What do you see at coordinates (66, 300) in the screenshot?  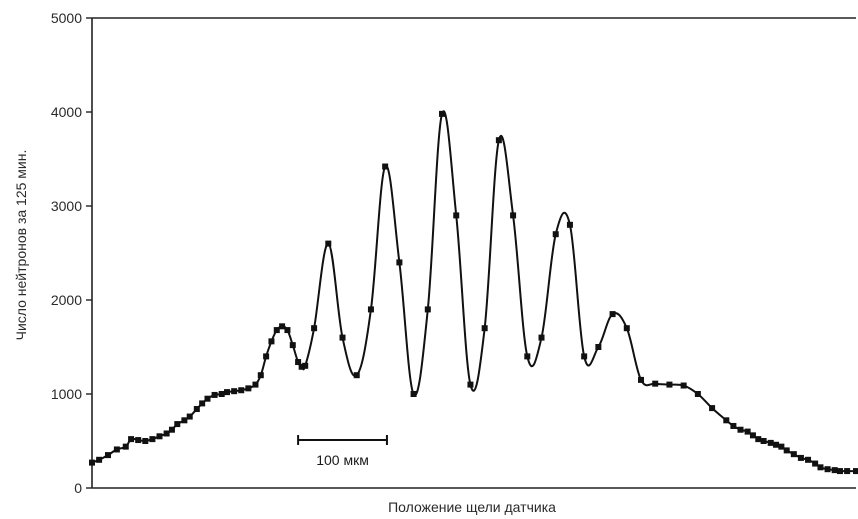 I see `y-tick-label: 2000` at bounding box center [66, 300].